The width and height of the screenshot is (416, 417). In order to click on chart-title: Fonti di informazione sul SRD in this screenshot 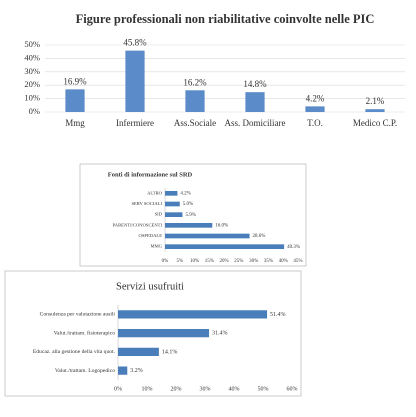, I will do `click(150, 174)`.